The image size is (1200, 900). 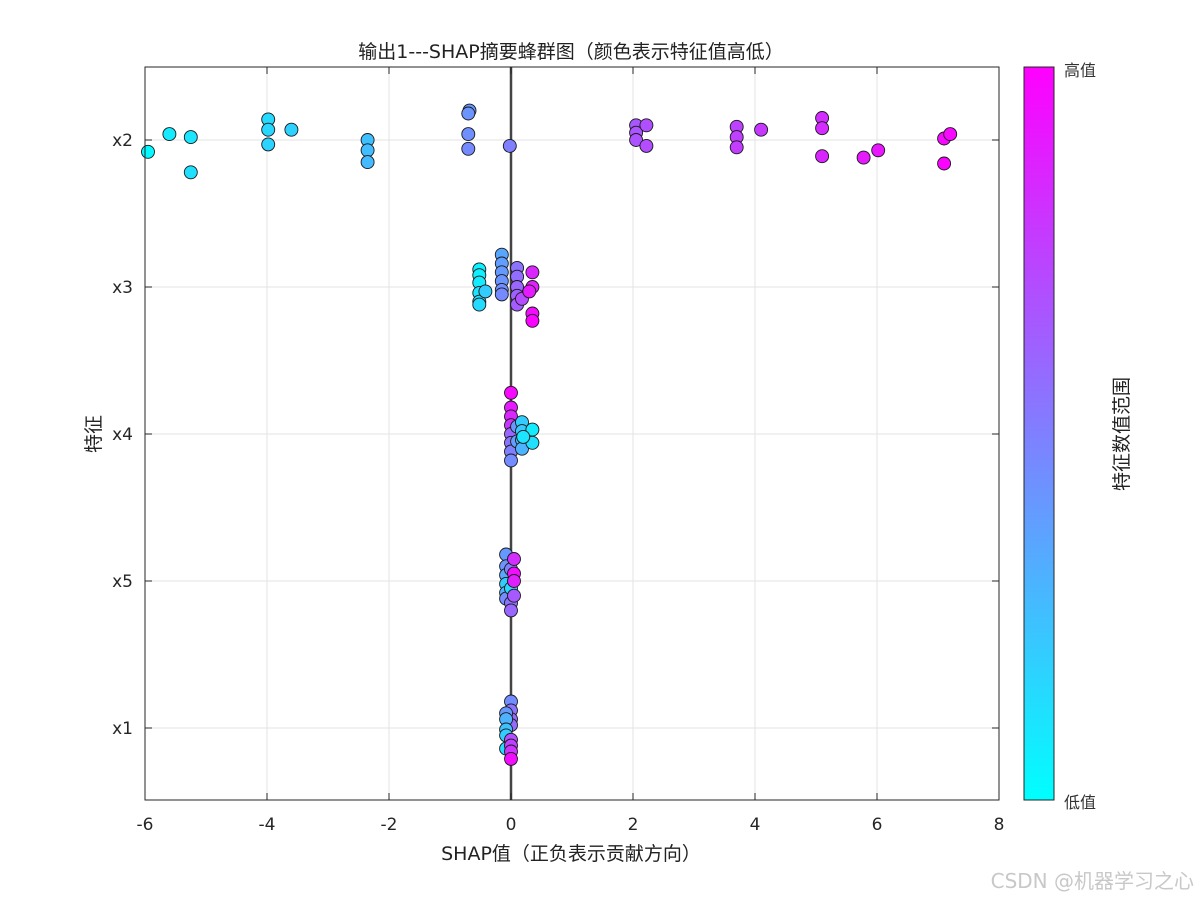 What do you see at coordinates (1080, 802) in the screenshot?
I see `colorbar-low-label: 低值` at bounding box center [1080, 802].